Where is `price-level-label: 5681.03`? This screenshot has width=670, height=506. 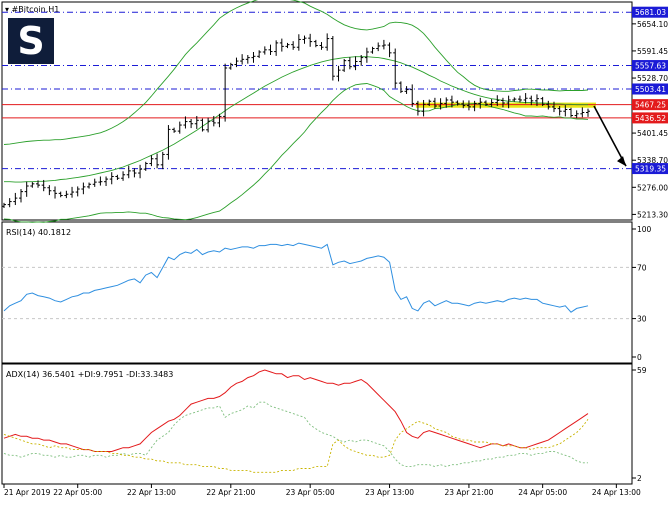 price-level-label: 5681.03 is located at coordinates (650, 12).